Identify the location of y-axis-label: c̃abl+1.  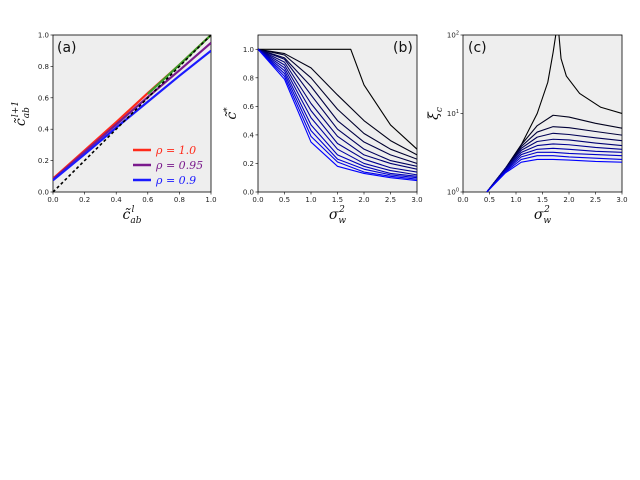
(21, 113).